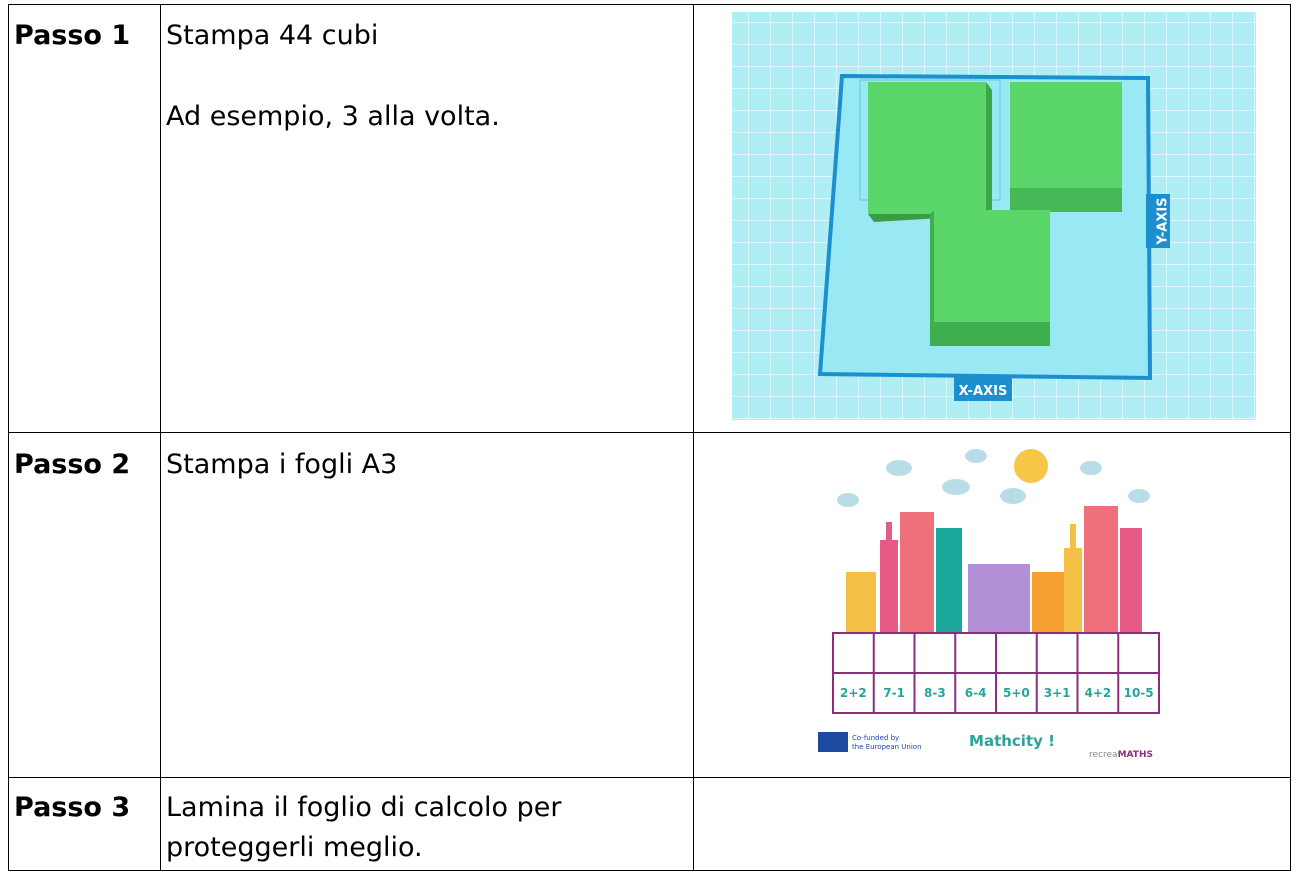 Image resolution: width=1298 pixels, height=876 pixels. I want to click on logo: recreaMATHS, so click(1121, 755).